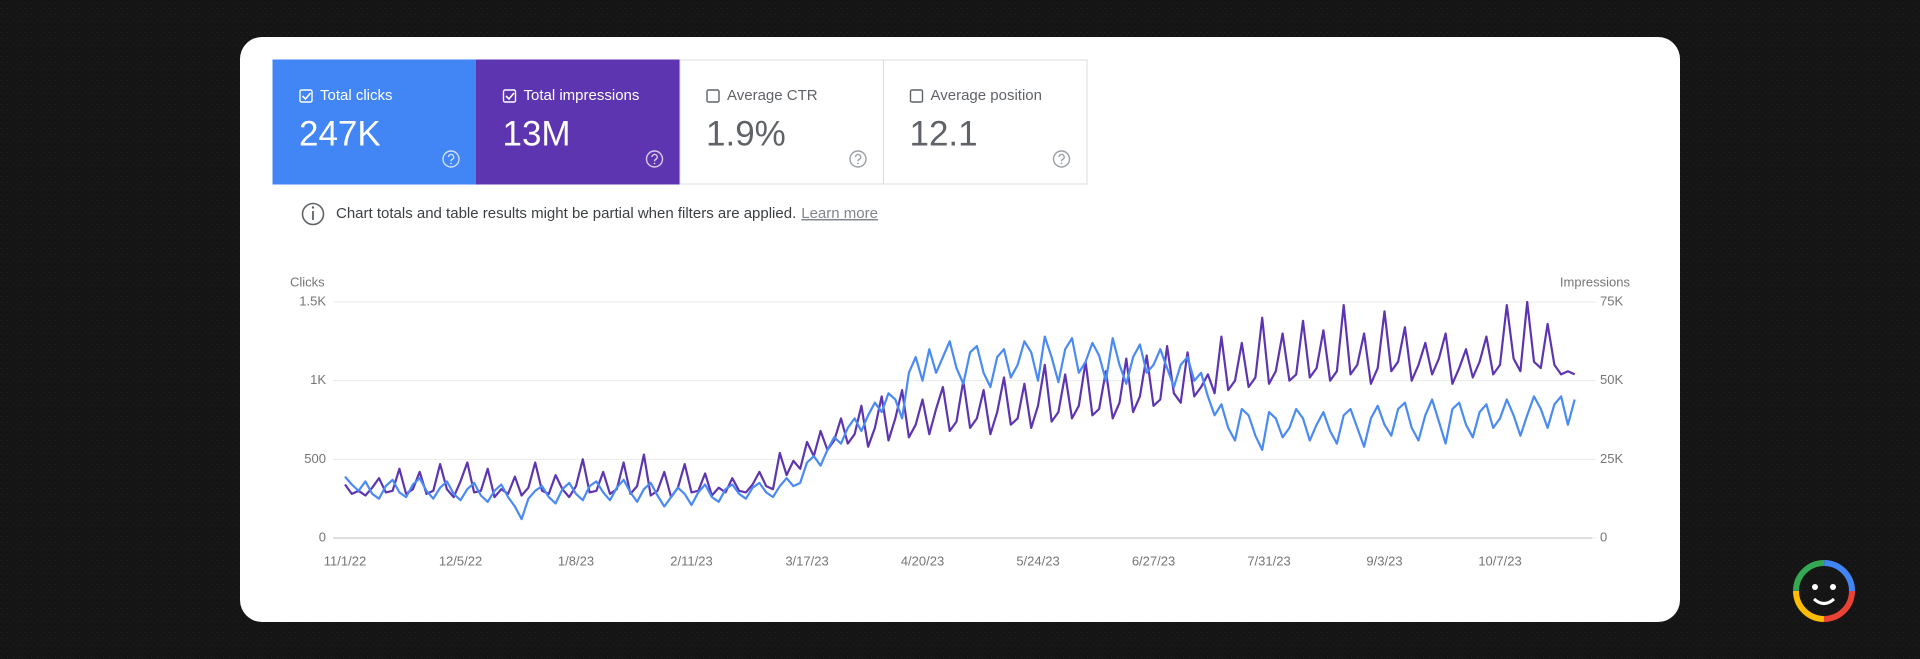 This screenshot has height=659, width=1920. I want to click on x-tick-label: 1/8/23, so click(576, 560).